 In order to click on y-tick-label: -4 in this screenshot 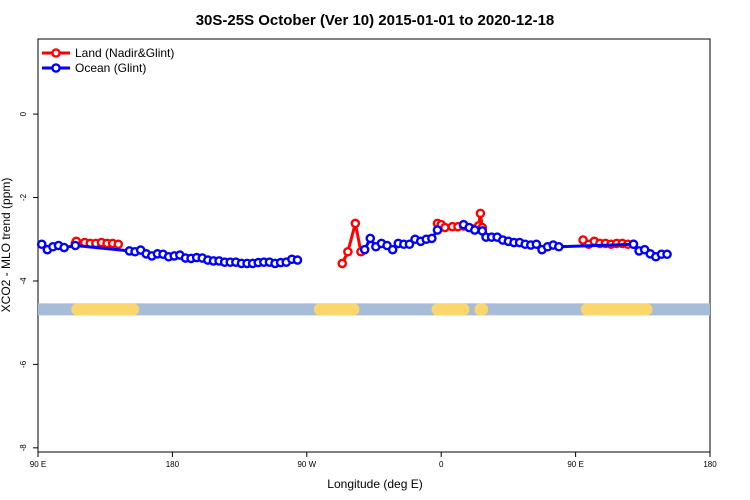, I will do `click(23, 281)`.